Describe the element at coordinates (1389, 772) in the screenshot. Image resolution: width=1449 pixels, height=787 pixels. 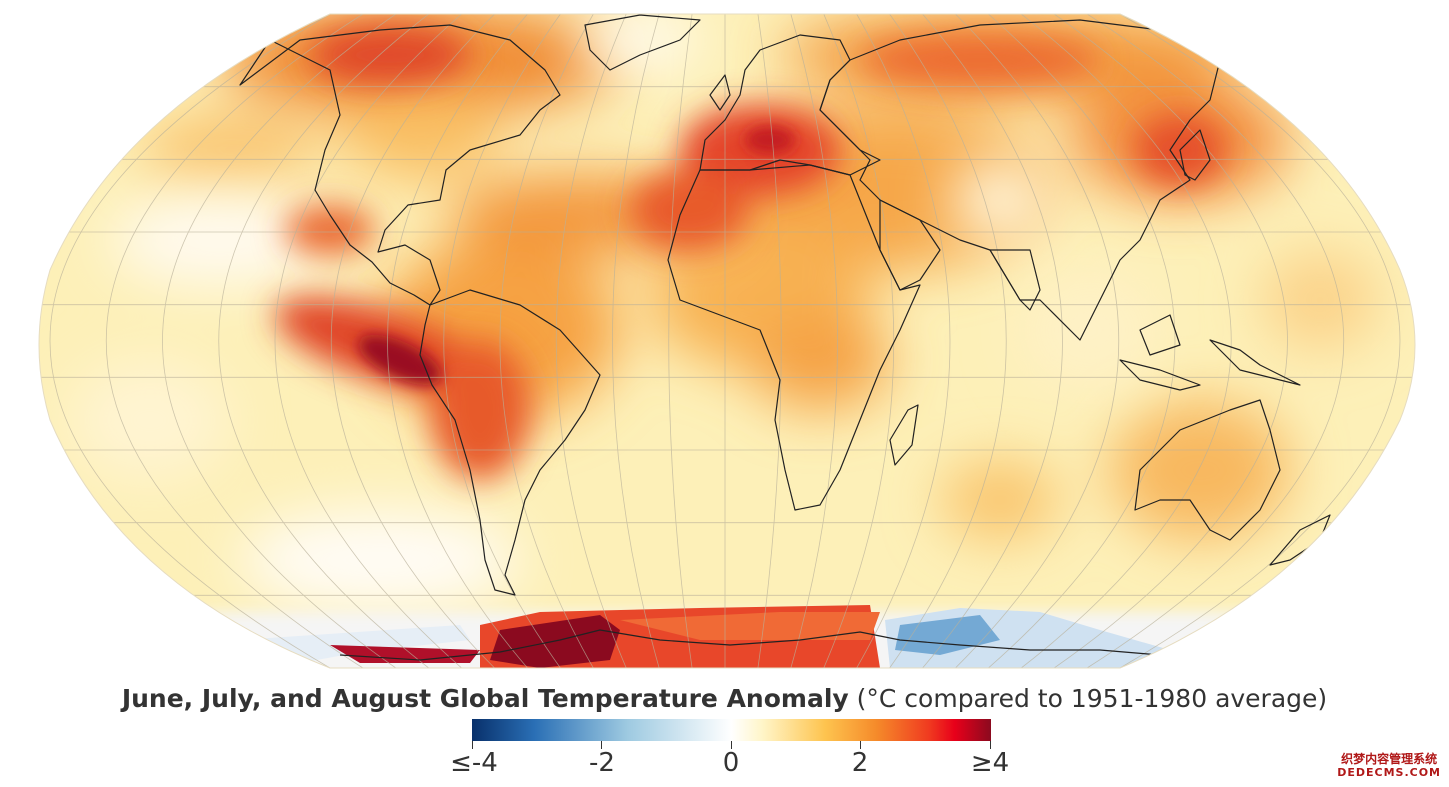
I see `watermark-line2: DEDECMS.COM` at that location.